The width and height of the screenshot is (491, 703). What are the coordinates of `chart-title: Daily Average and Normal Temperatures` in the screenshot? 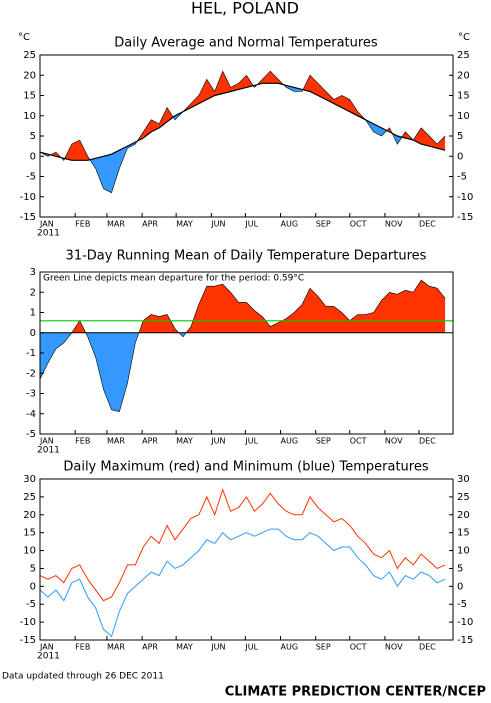 It's located at (246, 43).